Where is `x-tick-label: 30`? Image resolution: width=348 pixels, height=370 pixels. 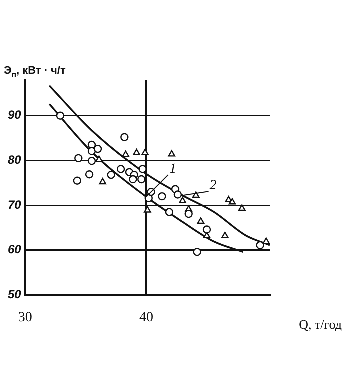 x-tick-label: 30 is located at coordinates (25, 318).